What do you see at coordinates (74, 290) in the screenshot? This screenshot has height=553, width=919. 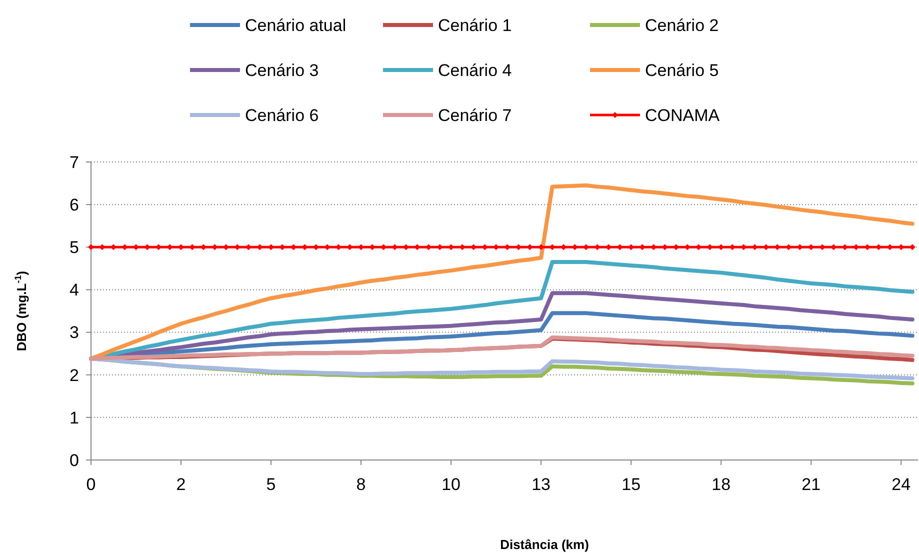 I see `y-tick-label: 4` at bounding box center [74, 290].